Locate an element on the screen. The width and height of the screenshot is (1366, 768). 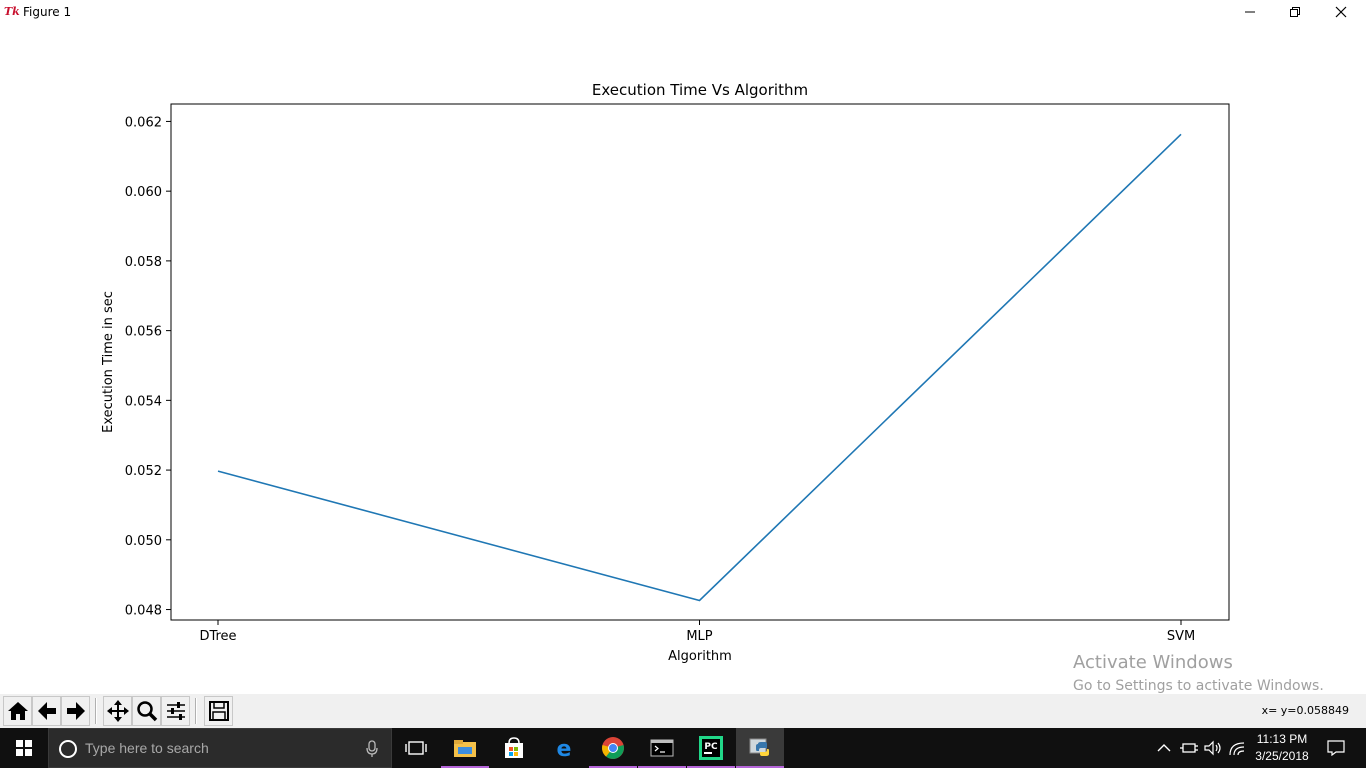
y-tick-label: 0.050 is located at coordinates (143, 541).